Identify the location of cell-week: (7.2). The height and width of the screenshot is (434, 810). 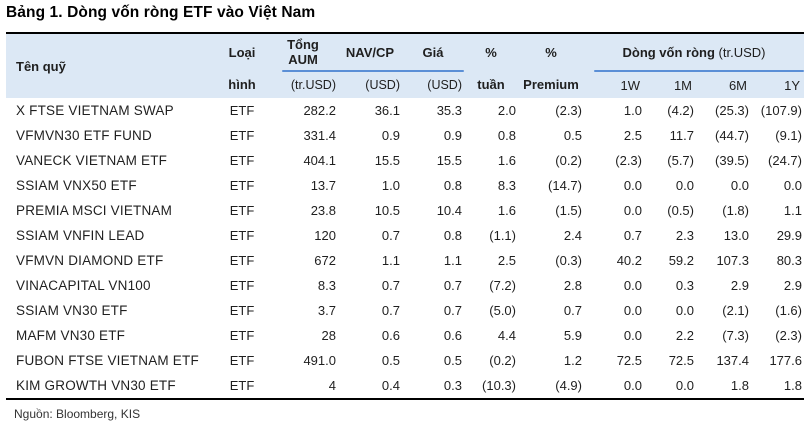
(502, 285).